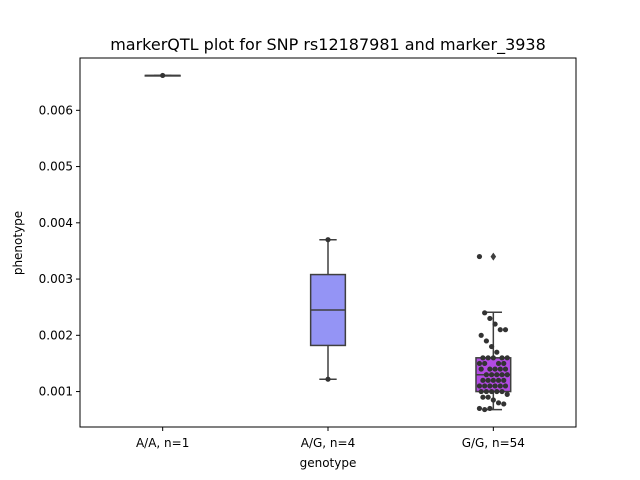 The image size is (640, 480). What do you see at coordinates (493, 256) in the screenshot?
I see `outlier-marker` at bounding box center [493, 256].